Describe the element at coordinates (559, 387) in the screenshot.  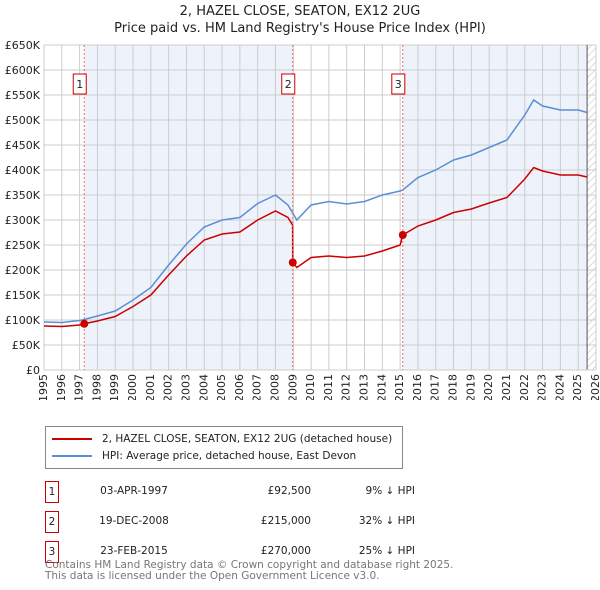
I see `x-tick-label: 2024` at that location.